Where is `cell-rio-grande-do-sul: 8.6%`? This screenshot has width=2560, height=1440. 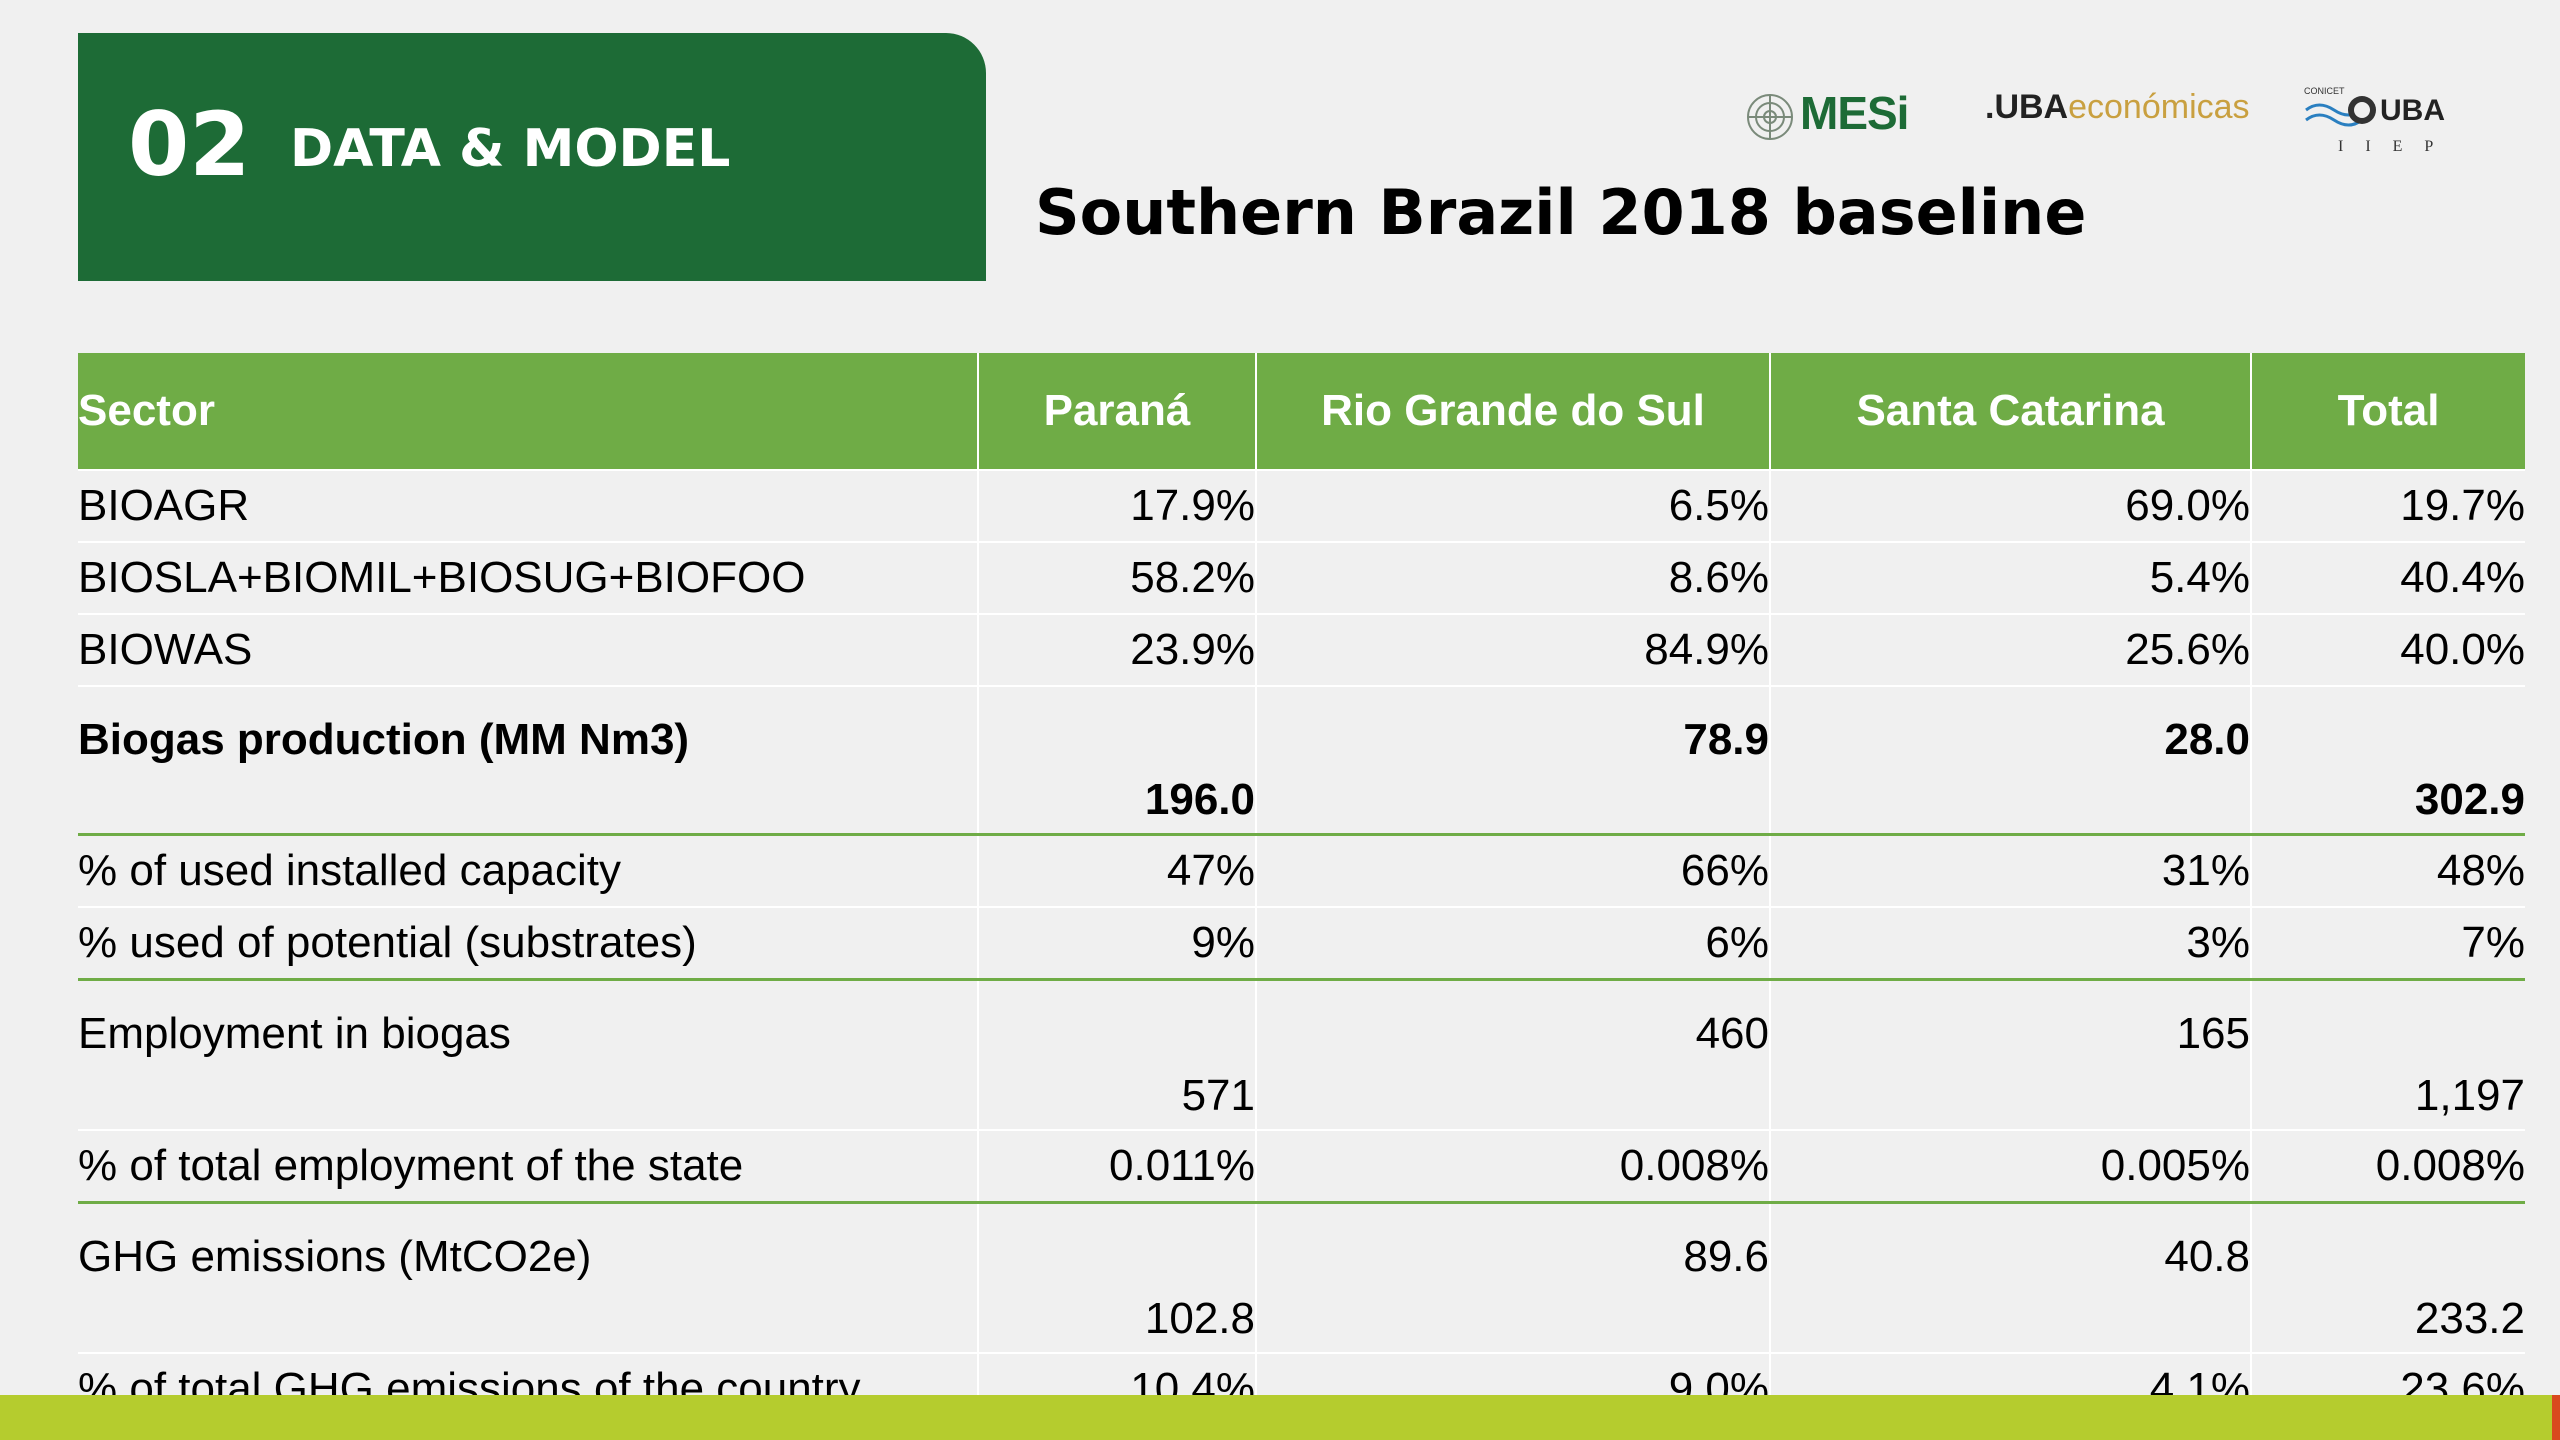 cell-rio-grande-do-sul: 8.6% is located at coordinates (1512, 577).